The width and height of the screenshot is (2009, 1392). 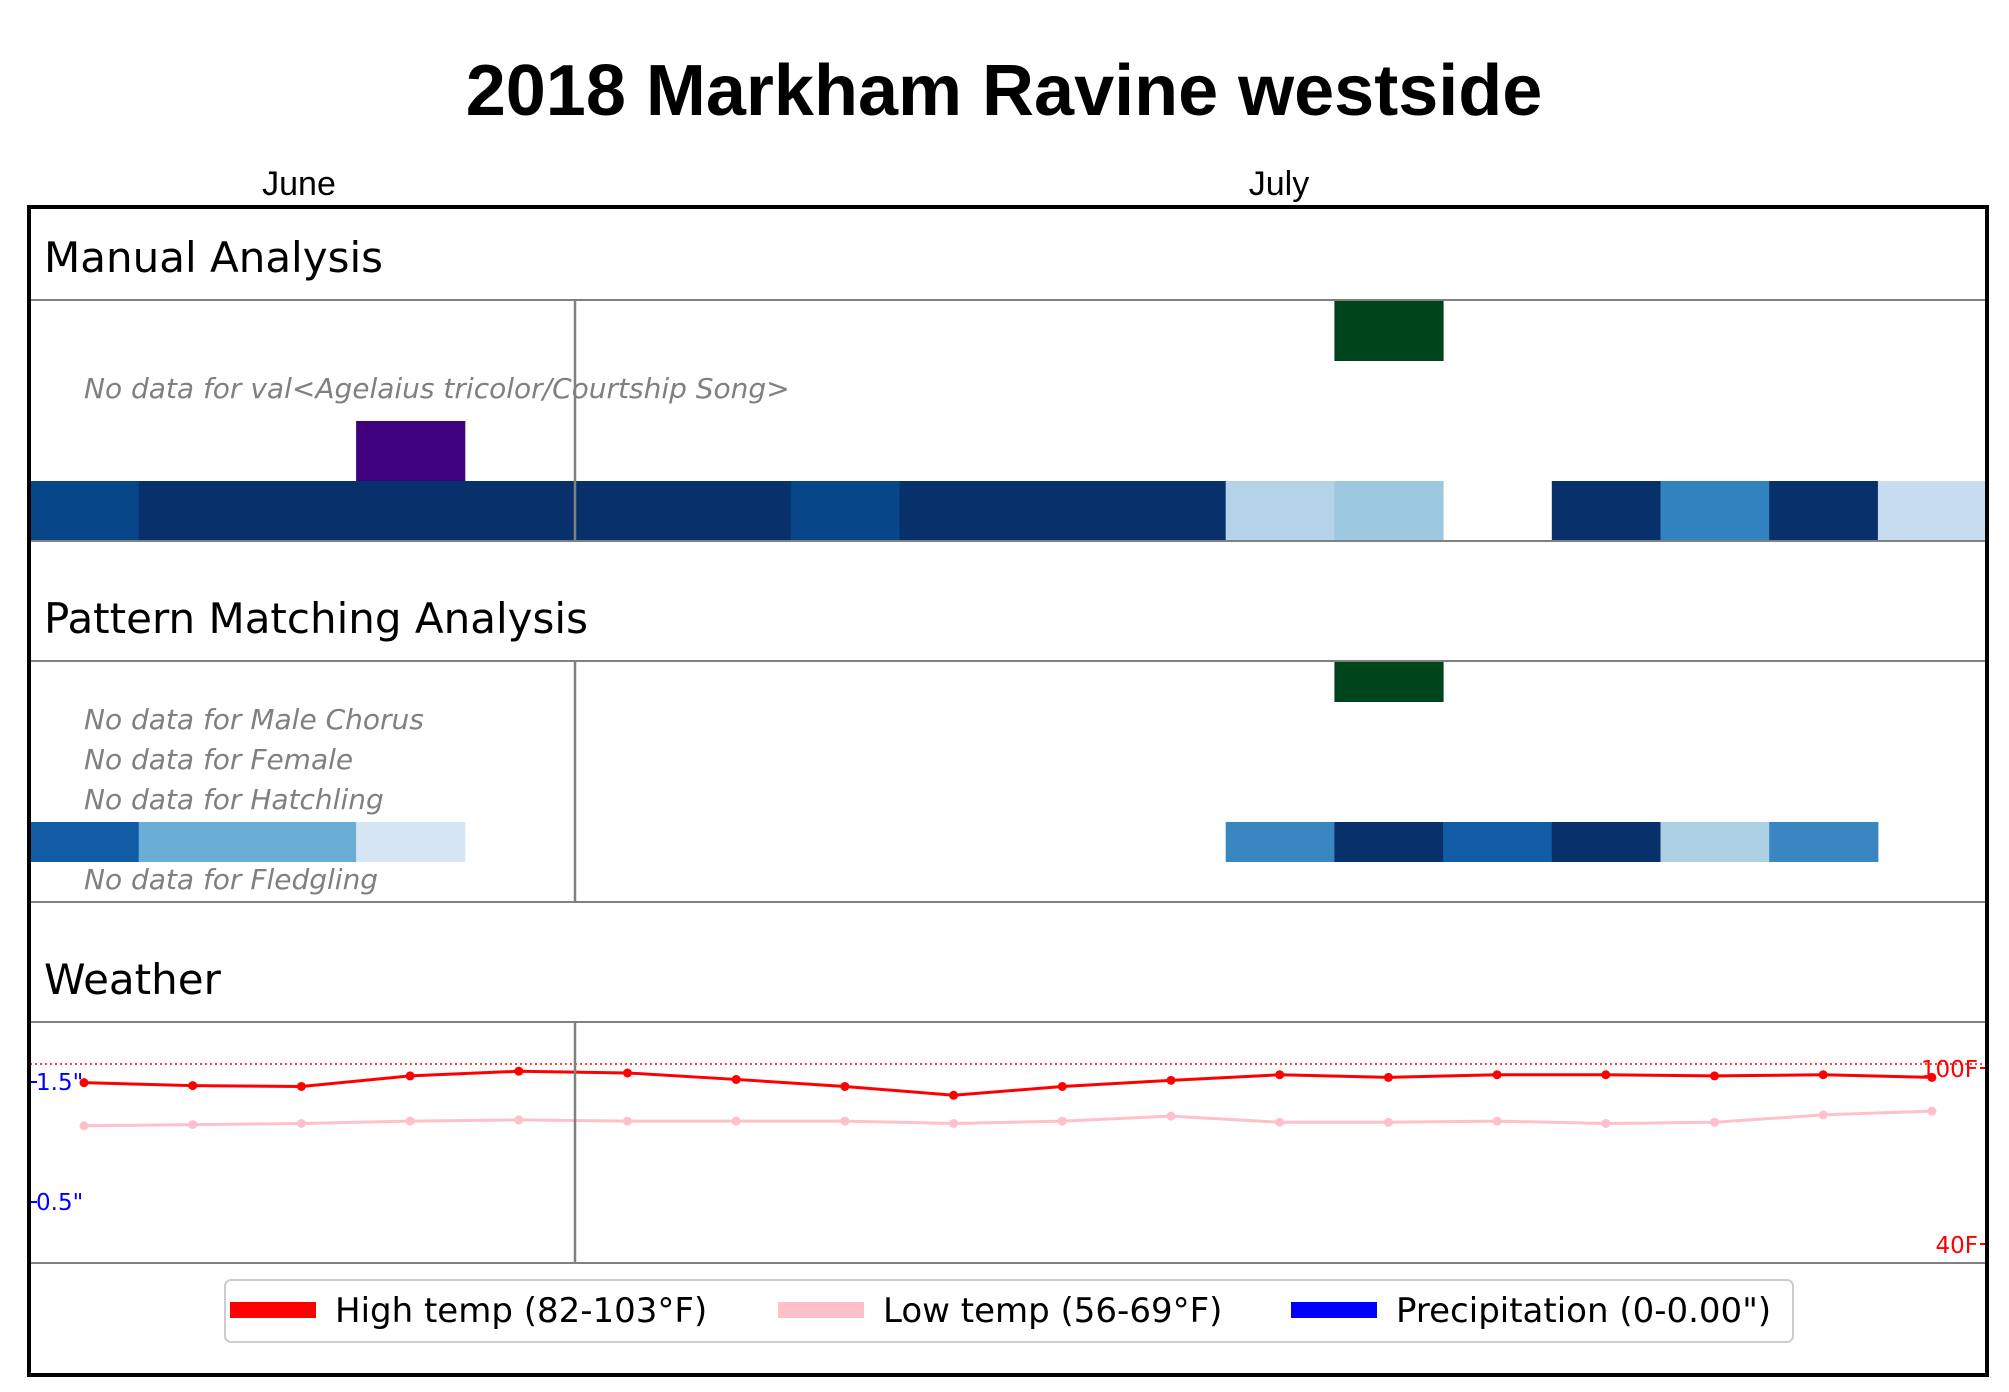 What do you see at coordinates (1957, 1246) in the screenshot?
I see `temp-tick-40f: 40F` at bounding box center [1957, 1246].